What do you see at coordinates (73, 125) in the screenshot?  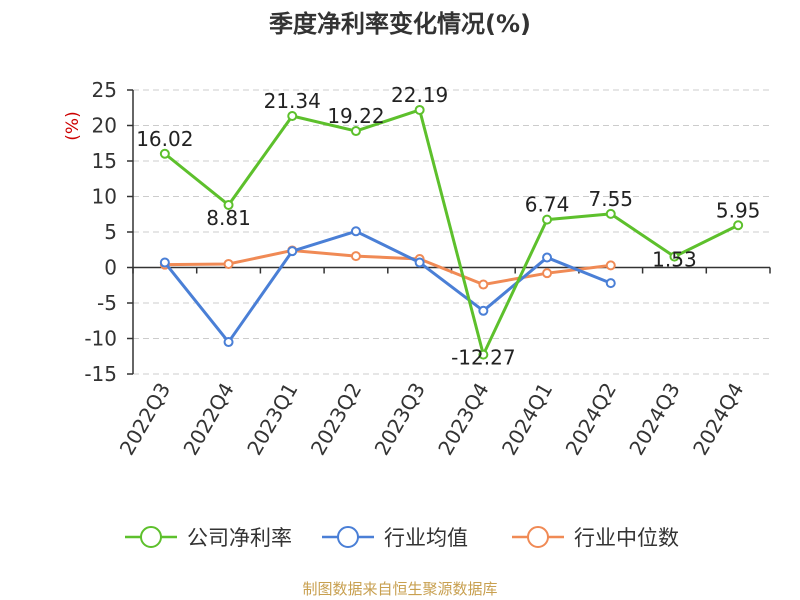 I see `y-axis-unit-label: (%)` at bounding box center [73, 125].